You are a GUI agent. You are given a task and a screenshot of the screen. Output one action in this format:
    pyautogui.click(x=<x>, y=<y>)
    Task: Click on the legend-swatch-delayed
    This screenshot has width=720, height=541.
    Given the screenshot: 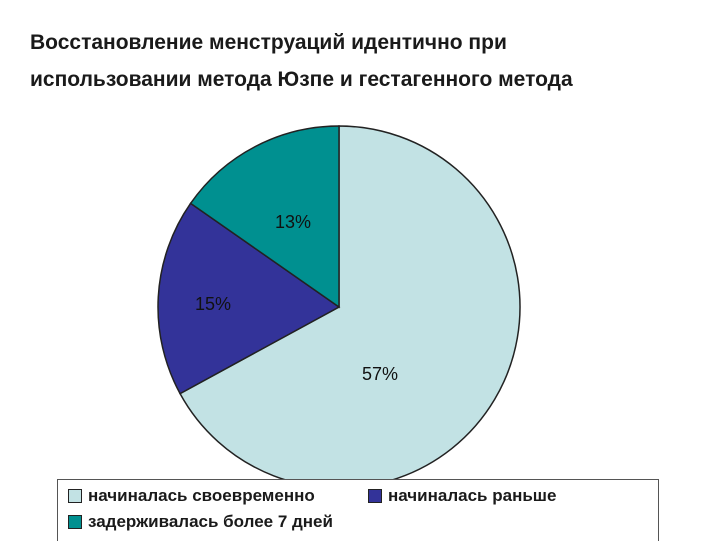 What is the action you would take?
    pyautogui.click(x=75, y=522)
    